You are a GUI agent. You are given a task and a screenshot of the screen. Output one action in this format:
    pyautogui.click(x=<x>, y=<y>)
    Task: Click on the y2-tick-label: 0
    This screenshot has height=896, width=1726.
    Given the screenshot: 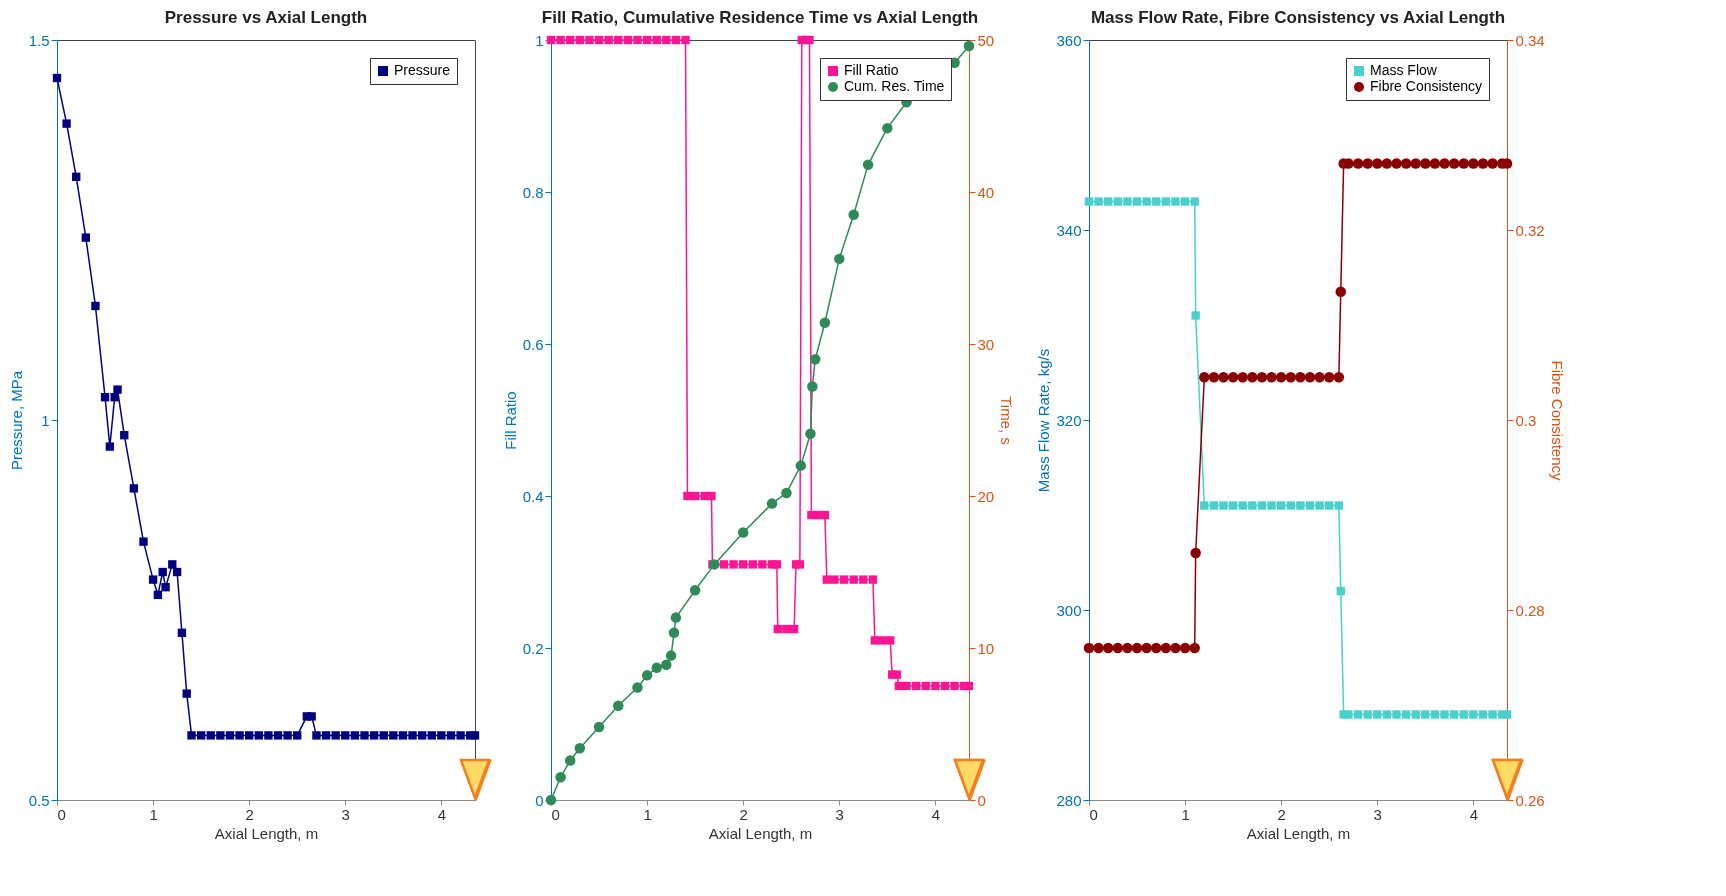 What is the action you would take?
    pyautogui.click(x=981, y=800)
    